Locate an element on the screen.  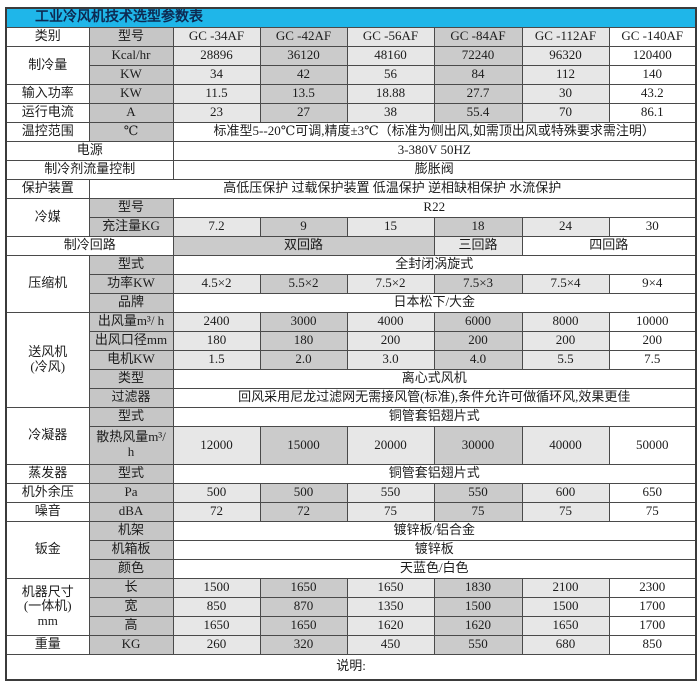
table-row: 钣金 机架 镀锌板/铝合金 is located at coordinates (351, 549).